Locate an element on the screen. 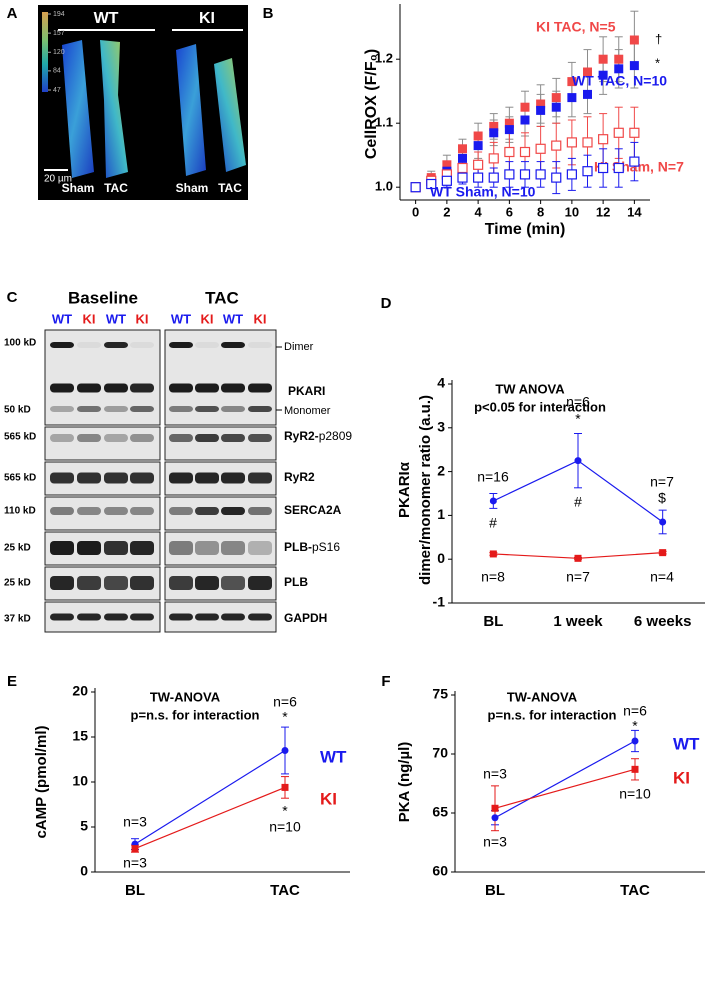  panel-label: E is located at coordinates (12, 681).